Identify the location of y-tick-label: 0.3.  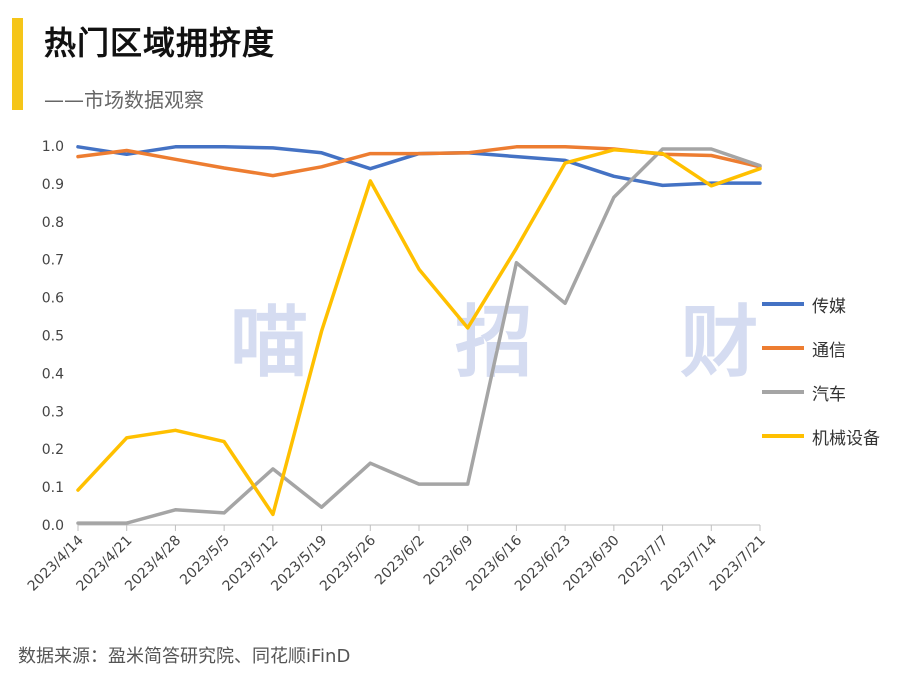
(53, 412).